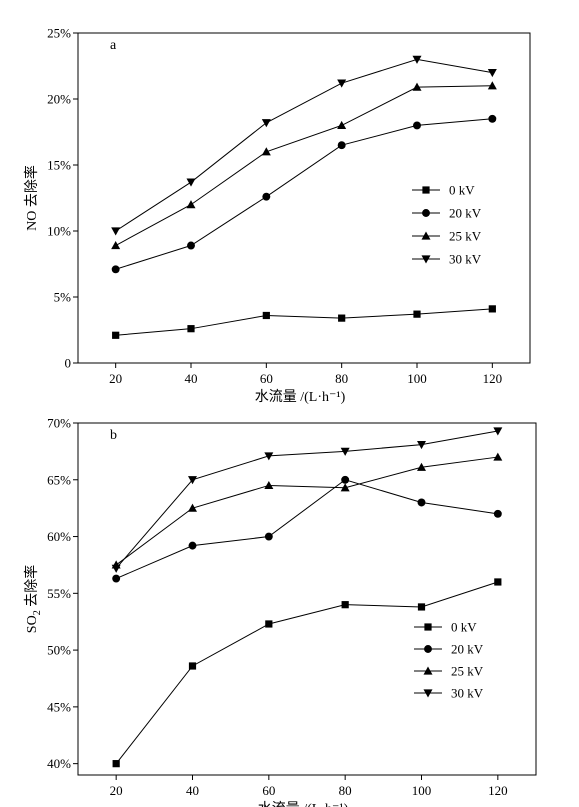 The height and width of the screenshot is (807, 579). What do you see at coordinates (59, 165) in the screenshot?
I see `y-tick-label: 15%` at bounding box center [59, 165].